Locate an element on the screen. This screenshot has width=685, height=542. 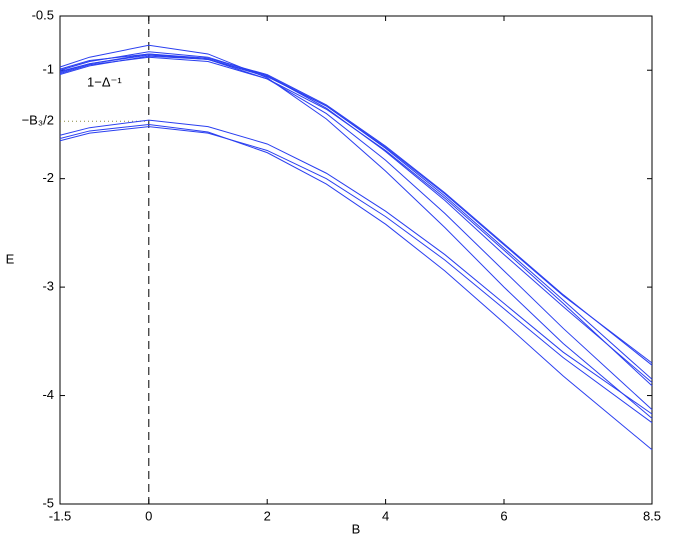
y-tick-label: -1 is located at coordinates (48, 69).